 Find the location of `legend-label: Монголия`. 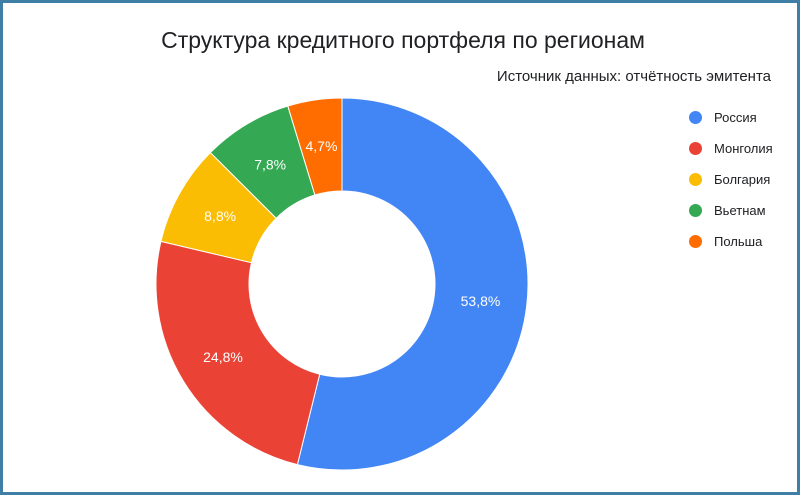

legend-label: Монголия is located at coordinates (743, 148).